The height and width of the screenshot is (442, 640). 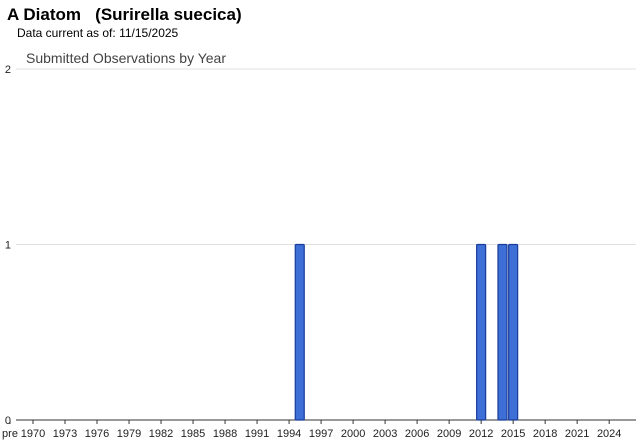 What do you see at coordinates (385, 434) in the screenshot?
I see `x-tick-label: 2003` at bounding box center [385, 434].